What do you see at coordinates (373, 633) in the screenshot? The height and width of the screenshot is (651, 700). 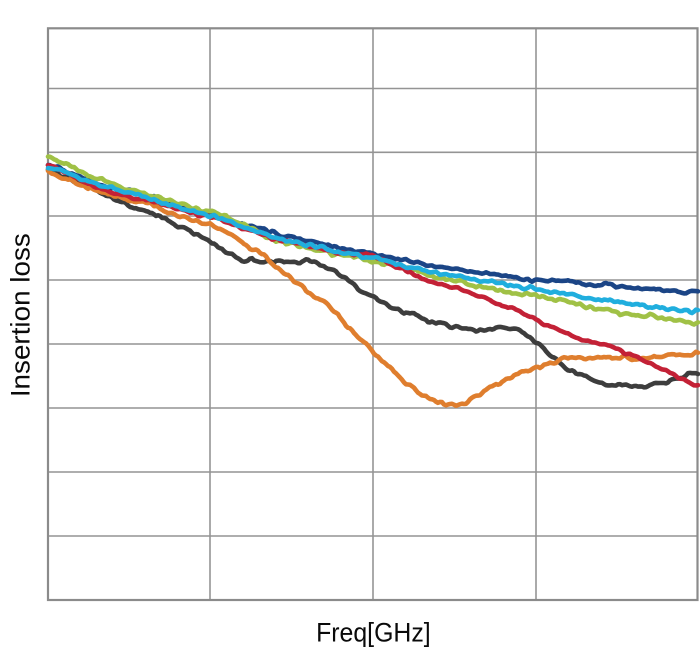 I see `svg-text: Freq[GHz]` at bounding box center [373, 633].